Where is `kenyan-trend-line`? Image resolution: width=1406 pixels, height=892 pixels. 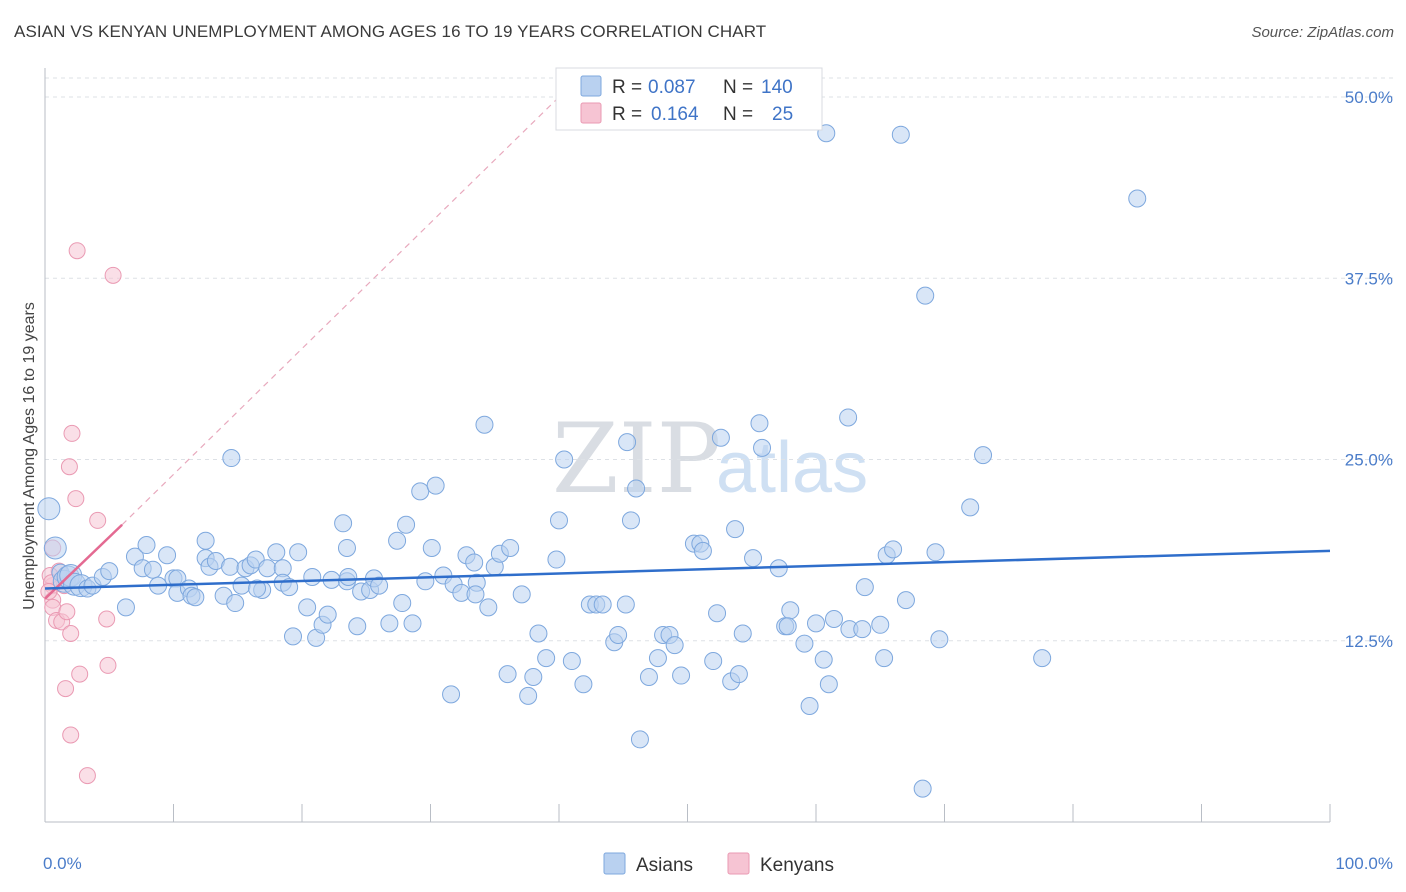 kenyan-trend-line is located at coordinates (83, 561).